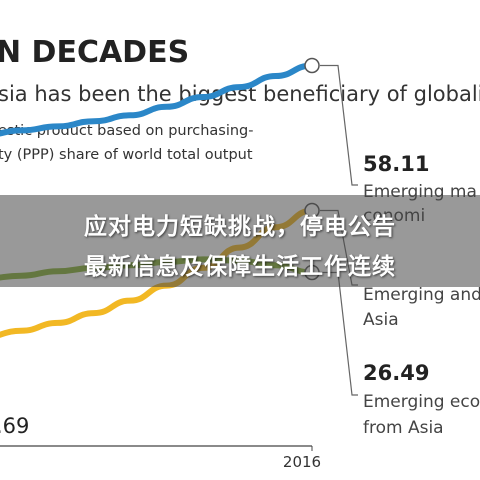 This screenshot has width=480, height=480. I want to click on start-value-label: .69, so click(14, 426).